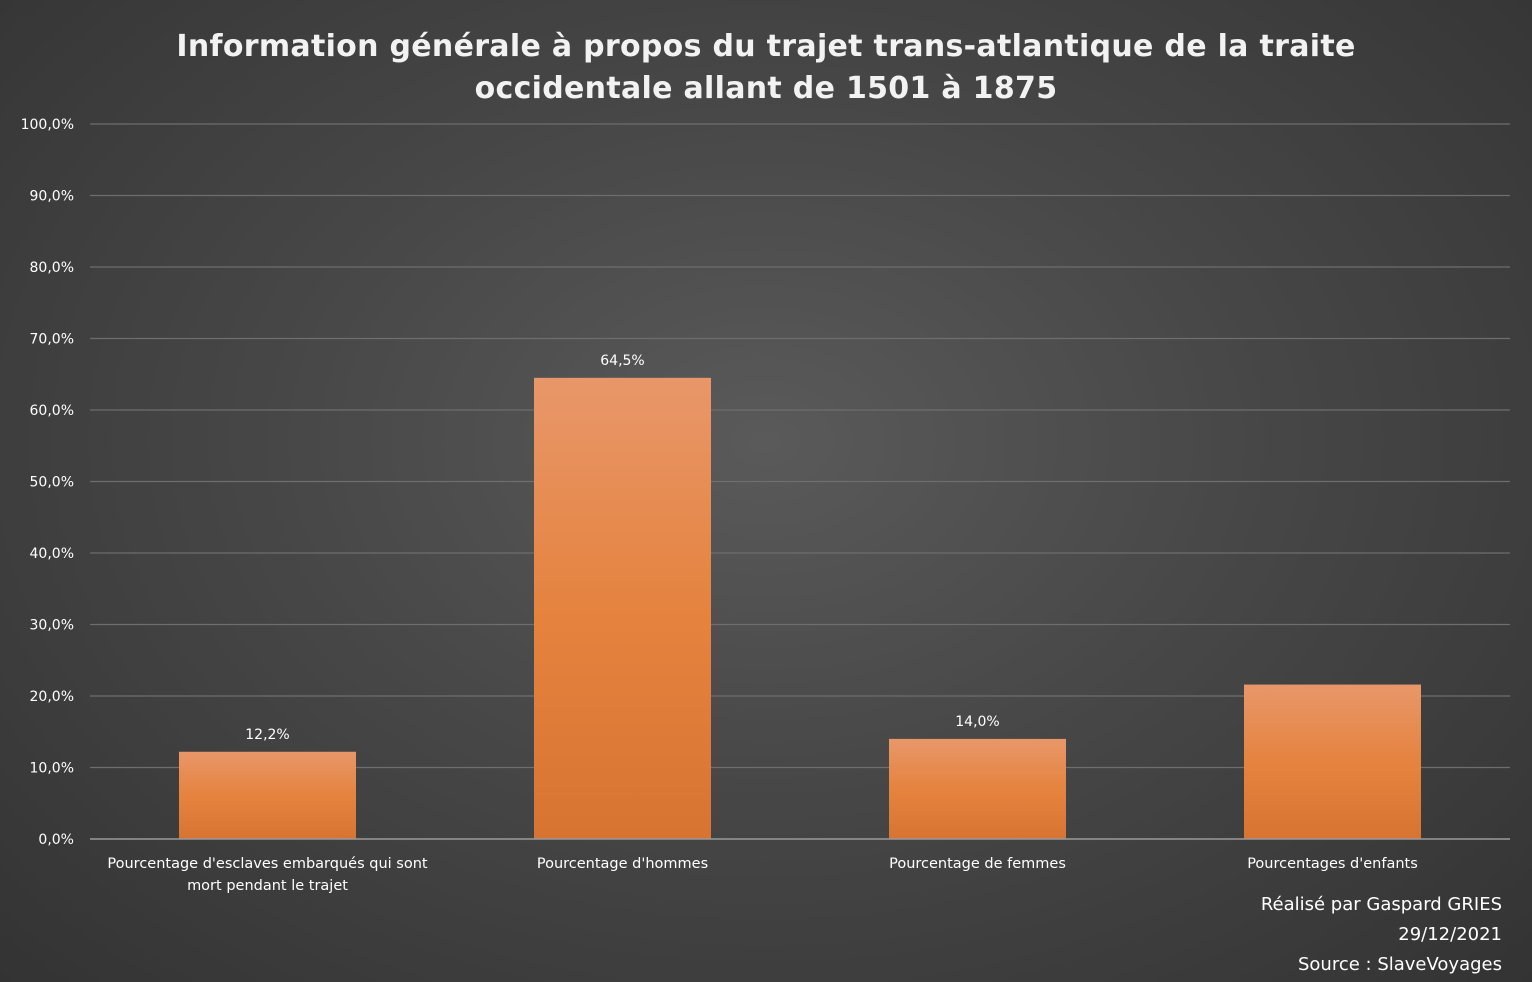  Describe the element at coordinates (977, 864) in the screenshot. I see `x-category-label: Pourcentage de femmes` at that location.